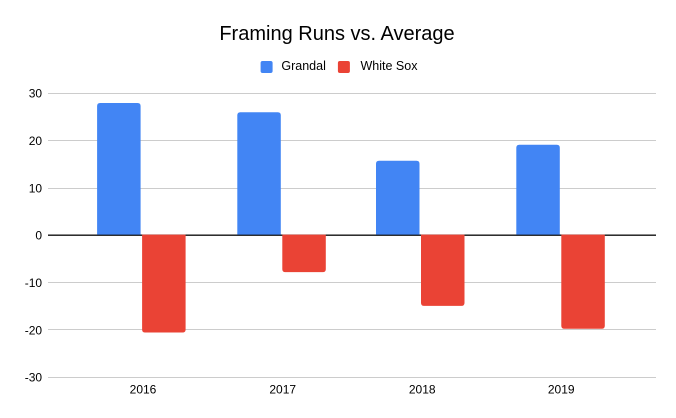 The width and height of the screenshot is (676, 418). I want to click on svg-text: 10, so click(36, 188).